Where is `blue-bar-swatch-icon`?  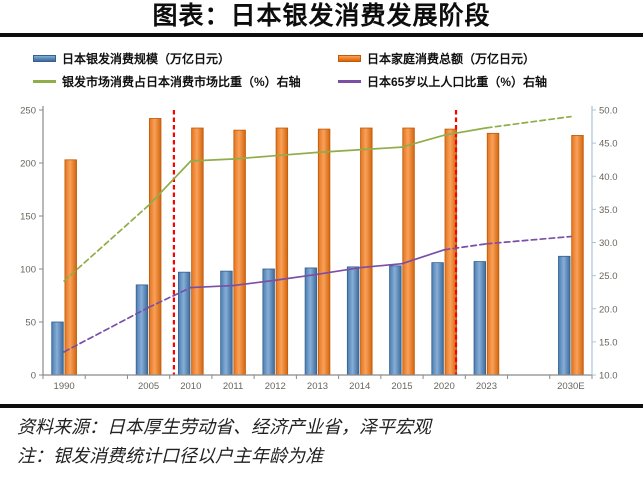 blue-bar-swatch-icon is located at coordinates (44, 58).